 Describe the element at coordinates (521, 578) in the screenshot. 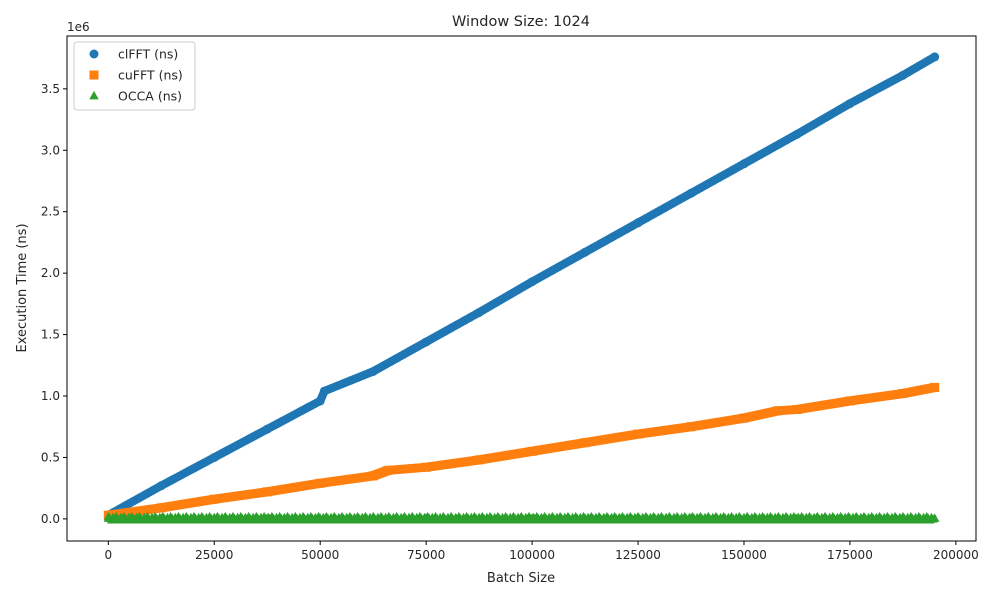

I see `x-axis-label: Batch Size` at that location.